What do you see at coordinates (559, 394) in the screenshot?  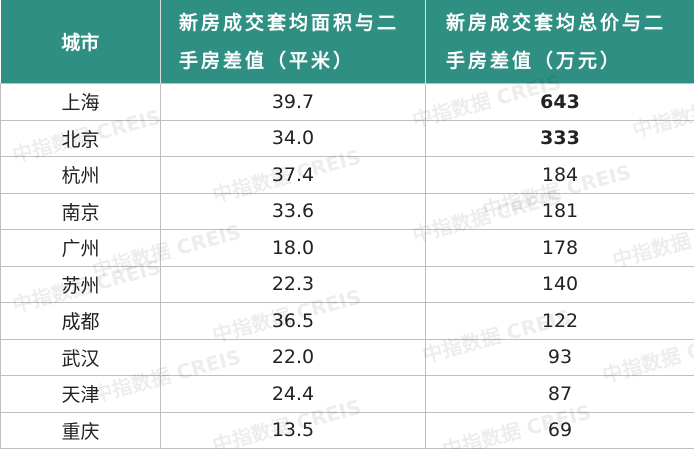 I see `value-cell: 87` at bounding box center [559, 394].